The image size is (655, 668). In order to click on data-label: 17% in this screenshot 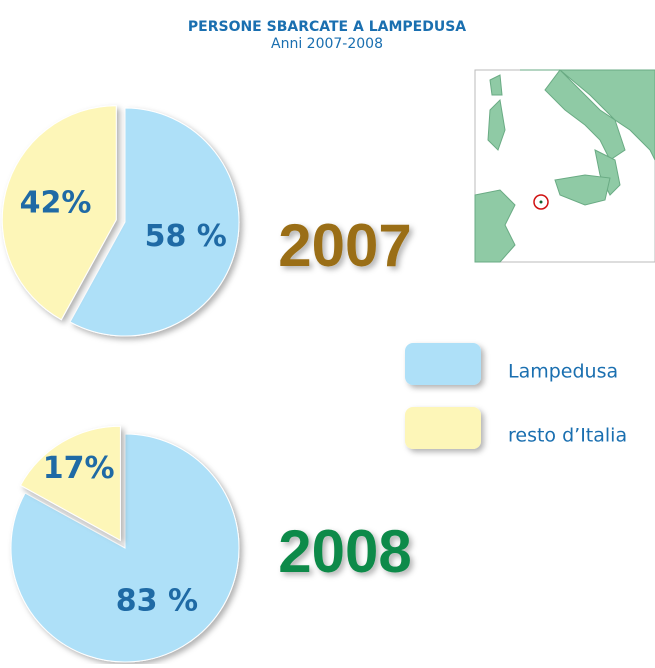, I will do `click(79, 468)`.